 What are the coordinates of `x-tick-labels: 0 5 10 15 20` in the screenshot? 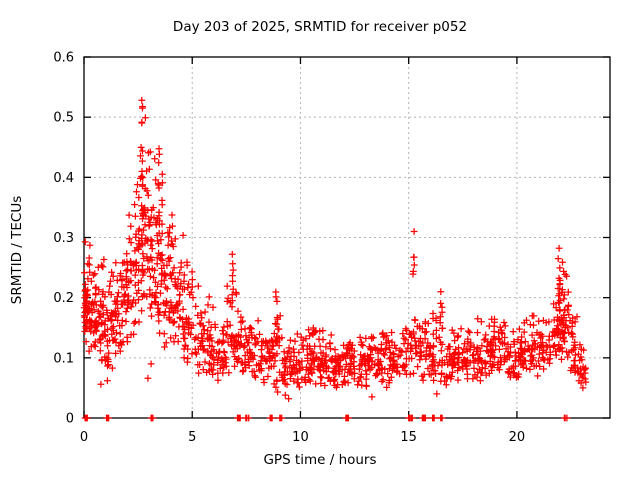 It's located at (302, 437).